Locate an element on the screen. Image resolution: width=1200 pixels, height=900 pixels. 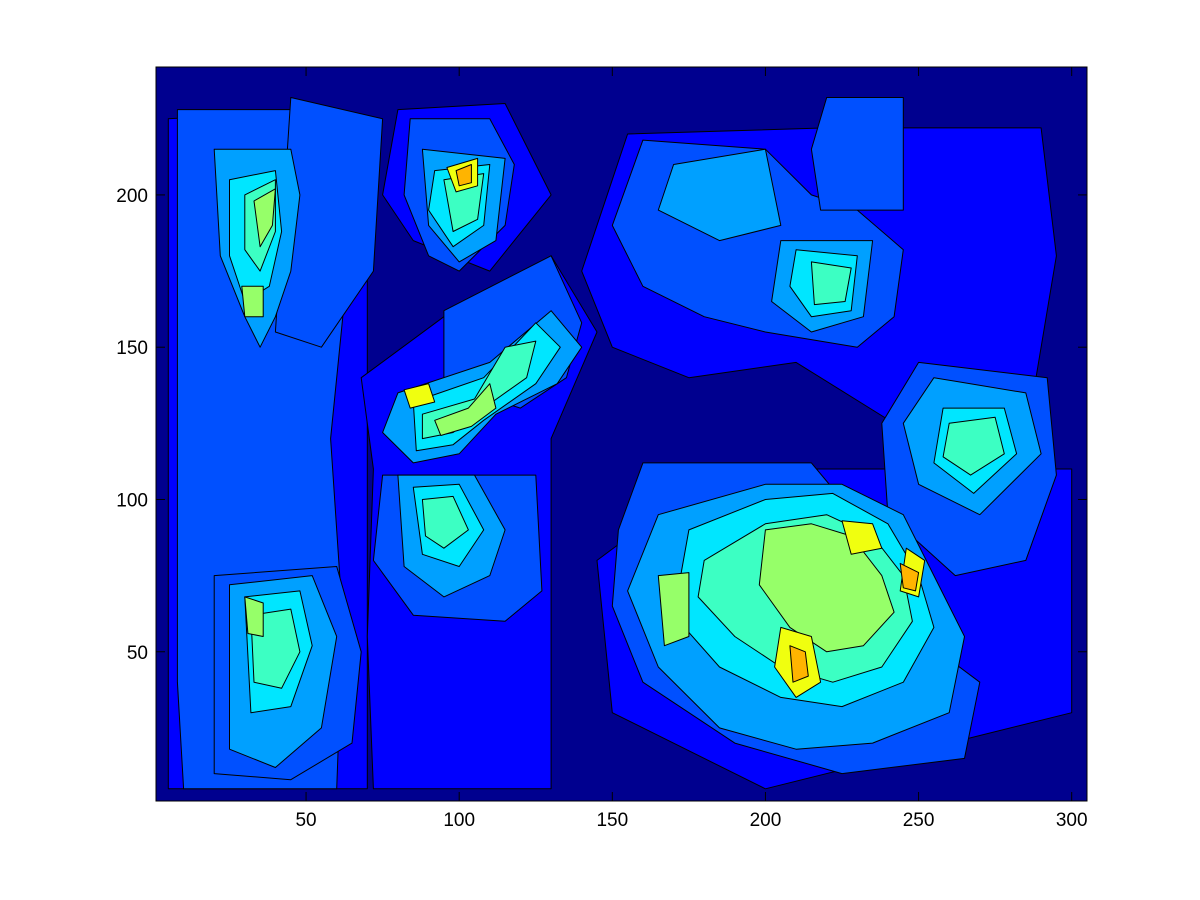
y-tick-label: 200 is located at coordinates (132, 196).